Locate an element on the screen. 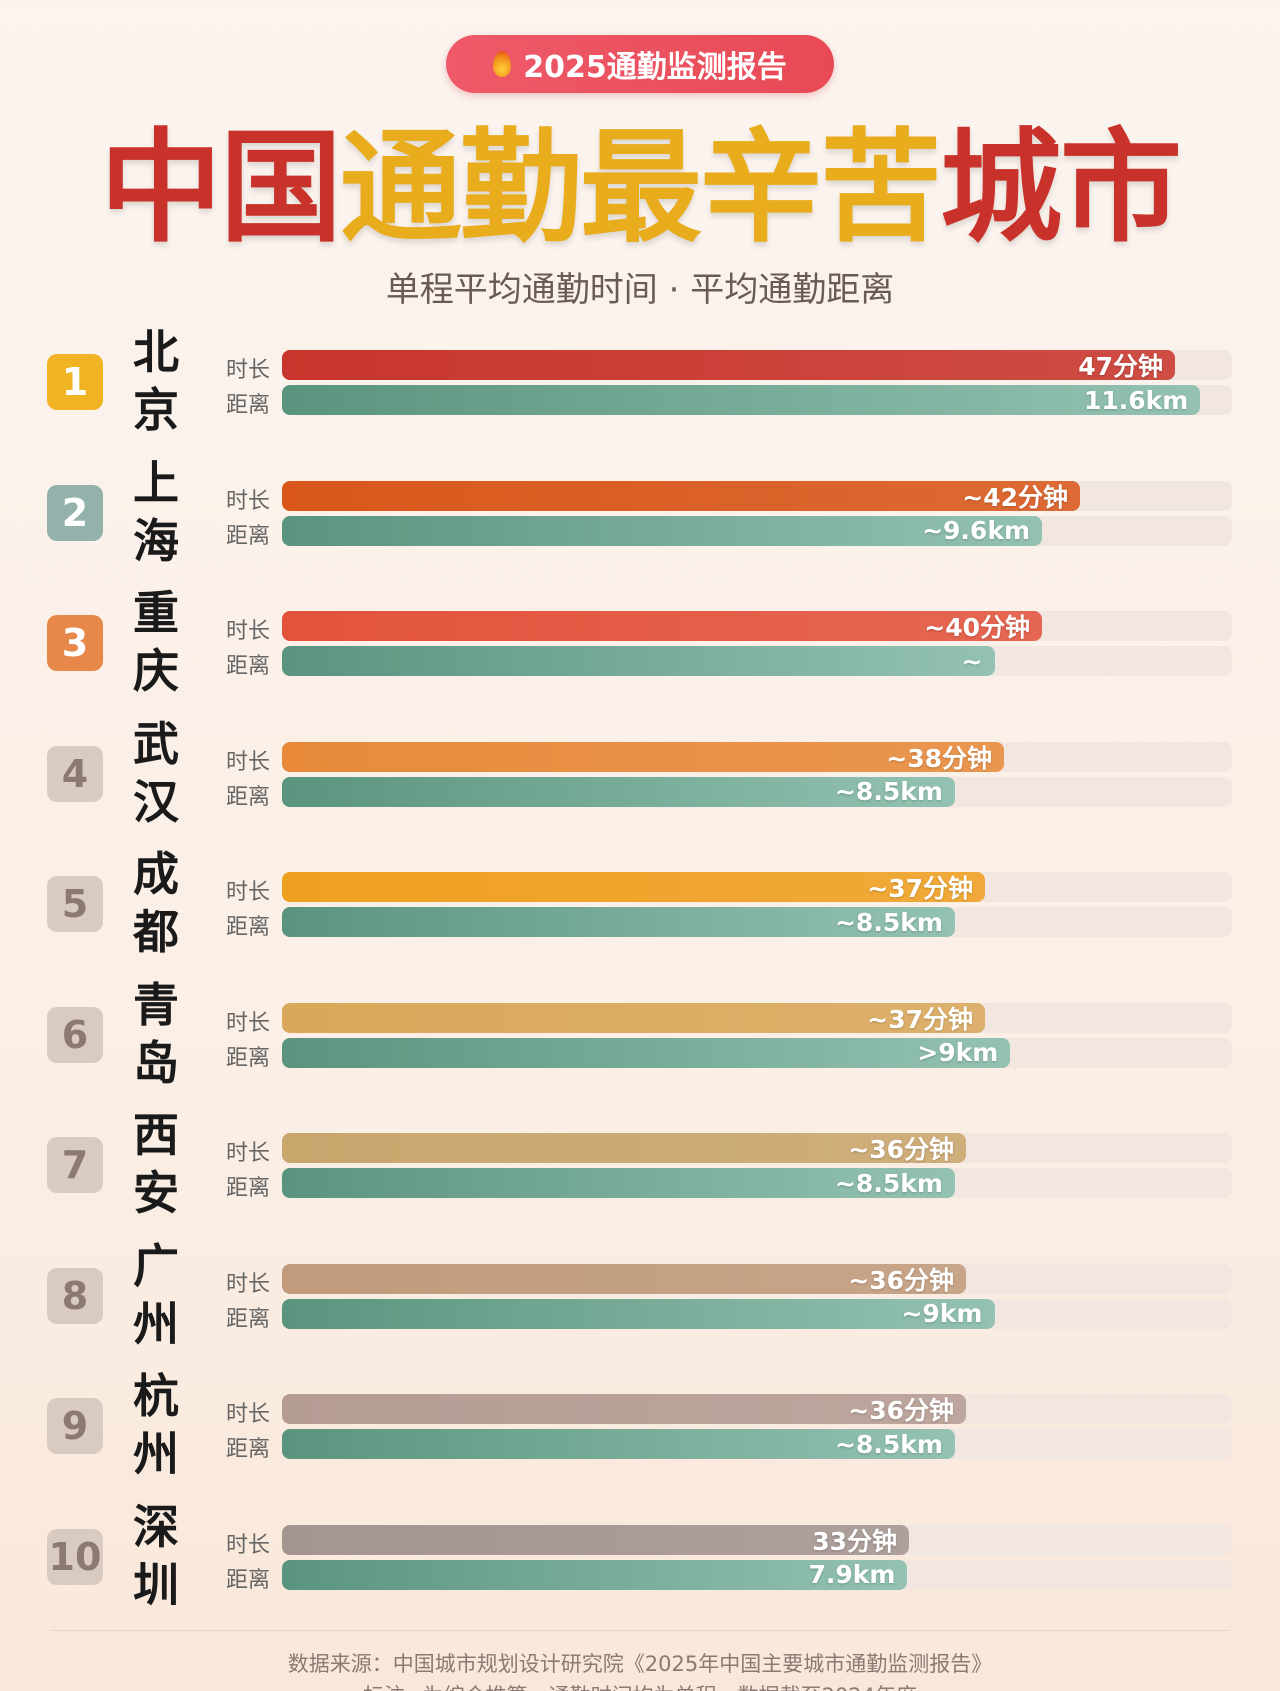 The height and width of the screenshot is (1691, 1280). rank-badge: 4 is located at coordinates (75, 773).